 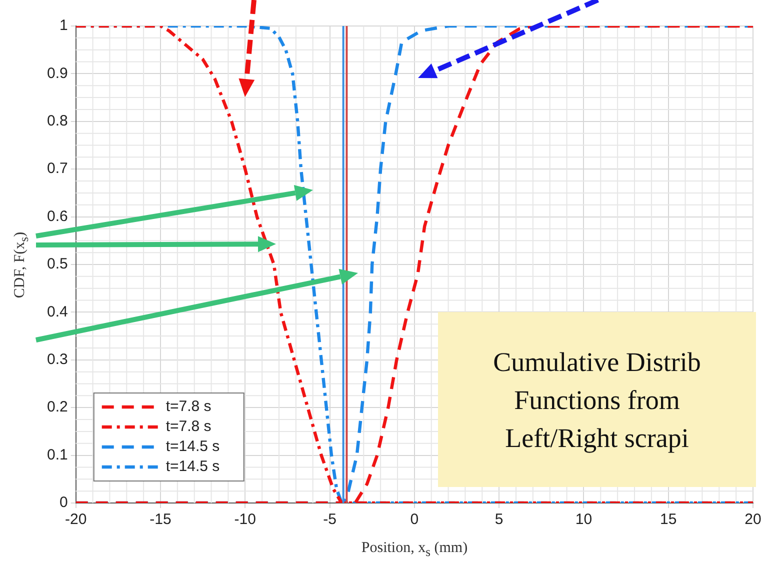 I want to click on y-tick-label: 0, so click(x=64, y=503).